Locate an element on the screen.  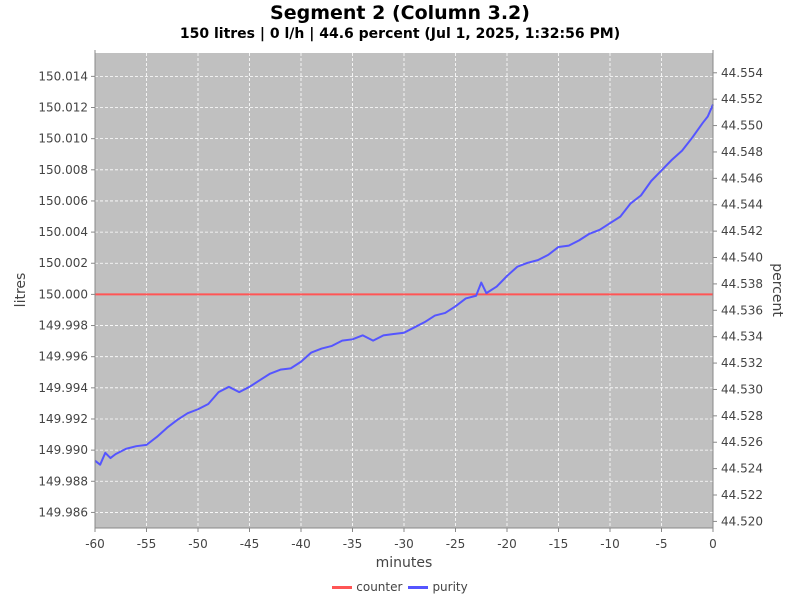
y-tick-label: 150.012 is located at coordinates (63, 108).